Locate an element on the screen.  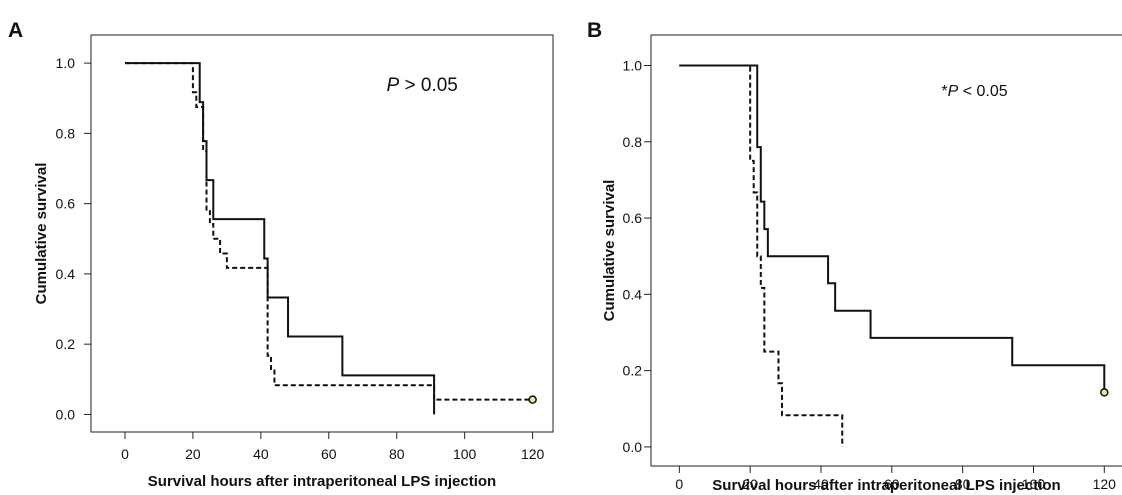
p-value-annotation: P > 0.05 is located at coordinates (422, 85).